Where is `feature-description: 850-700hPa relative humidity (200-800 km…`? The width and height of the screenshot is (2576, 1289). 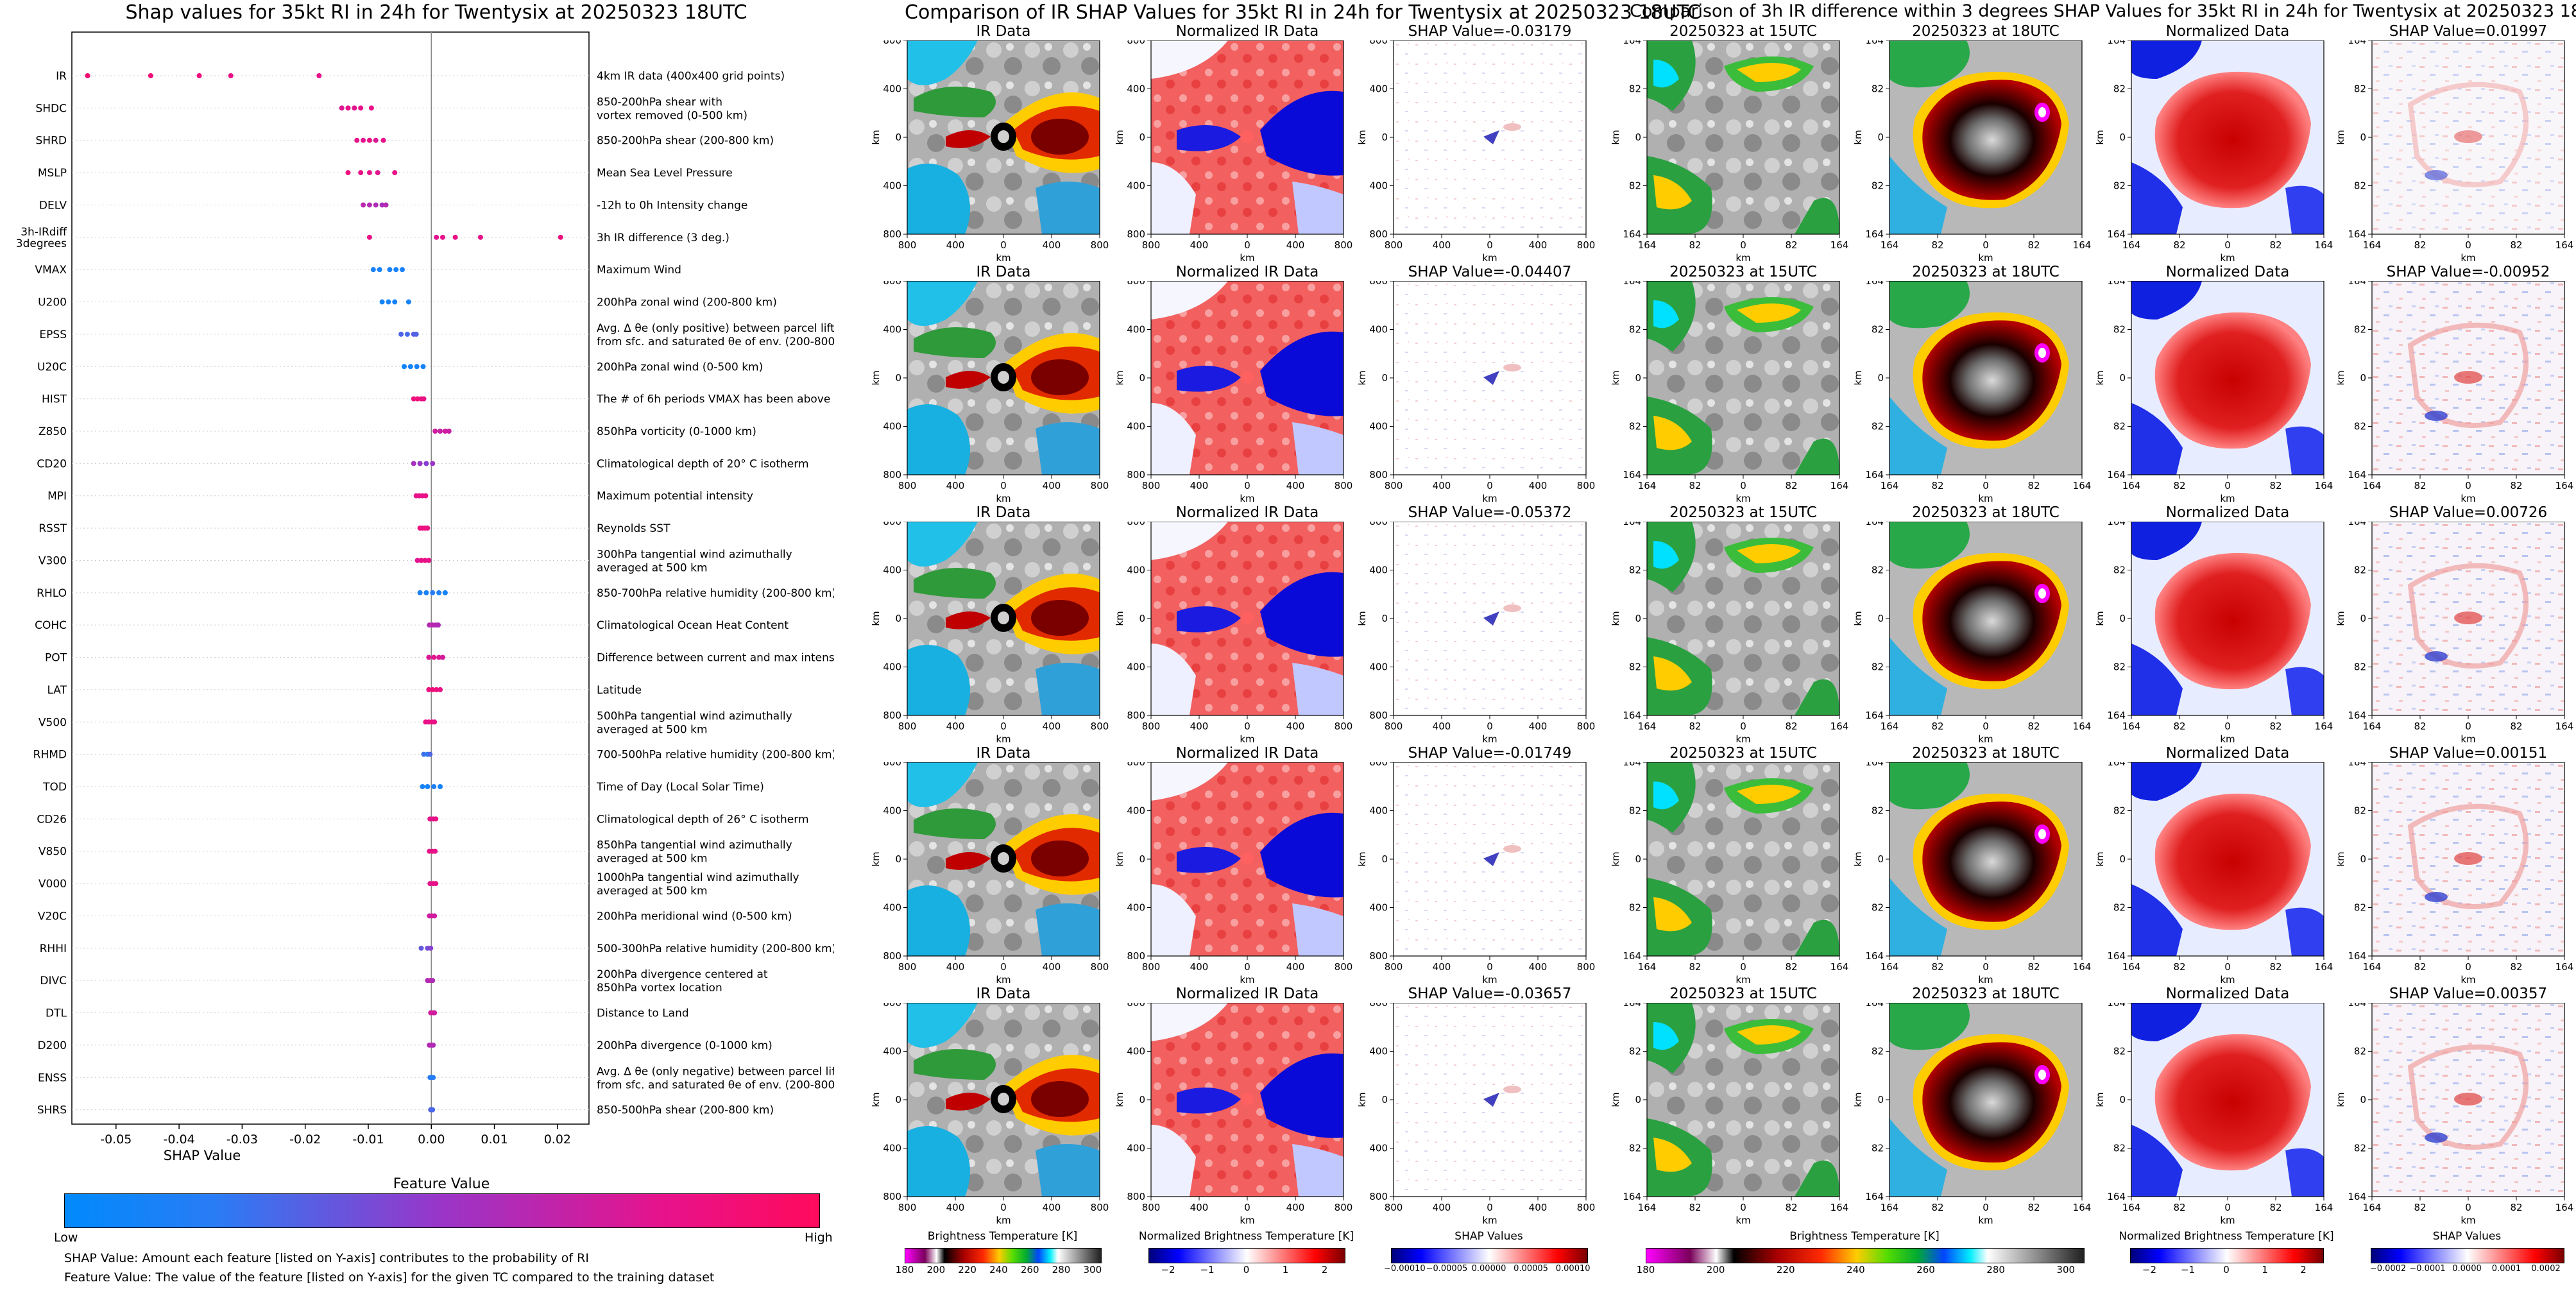
feature-description: 850-700hPa relative humidity (200-800 km… is located at coordinates (715, 593).